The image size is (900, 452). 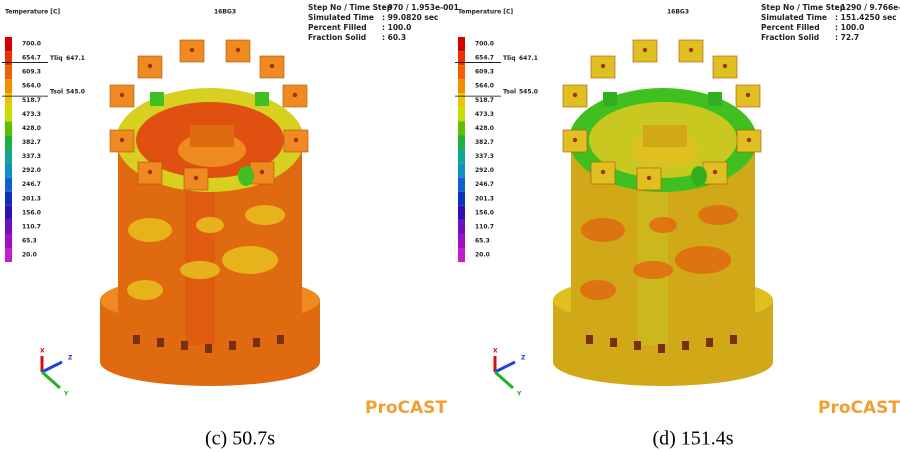 I want to click on info-label: Step No / Time Step, so click(x=350, y=7).